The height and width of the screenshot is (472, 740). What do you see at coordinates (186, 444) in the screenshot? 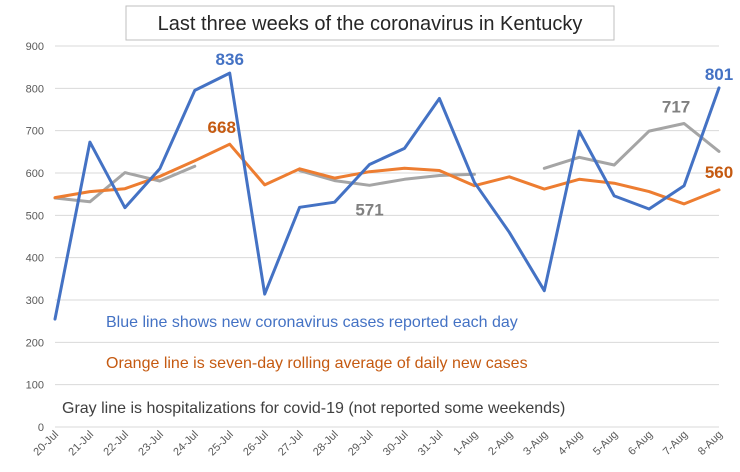
I see `x-tick-label: 24-Jul` at bounding box center [186, 444].